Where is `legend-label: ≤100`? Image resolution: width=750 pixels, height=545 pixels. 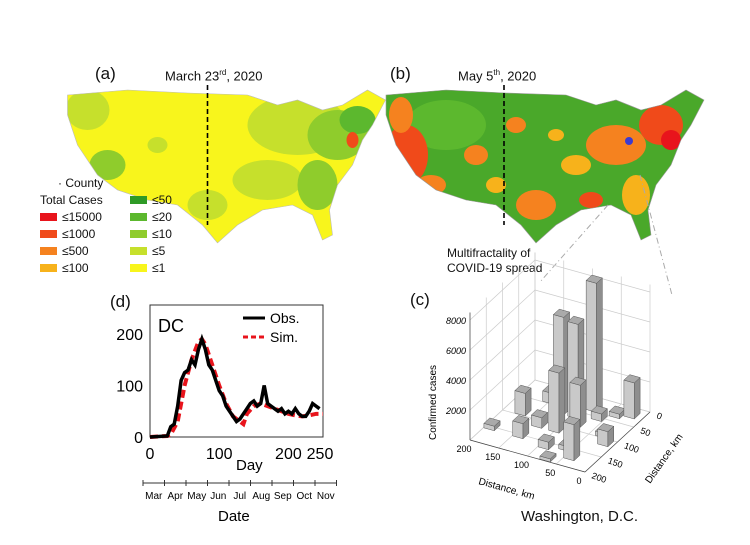 legend-label: ≤100 is located at coordinates (75, 267).